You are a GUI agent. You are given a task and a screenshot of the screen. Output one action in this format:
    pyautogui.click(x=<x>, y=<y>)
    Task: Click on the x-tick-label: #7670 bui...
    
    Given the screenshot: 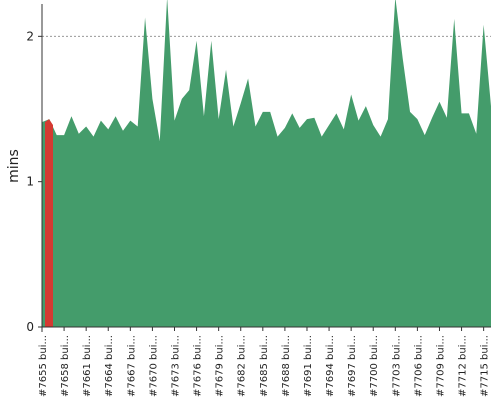 What is the action you would take?
    pyautogui.click(x=153, y=366)
    